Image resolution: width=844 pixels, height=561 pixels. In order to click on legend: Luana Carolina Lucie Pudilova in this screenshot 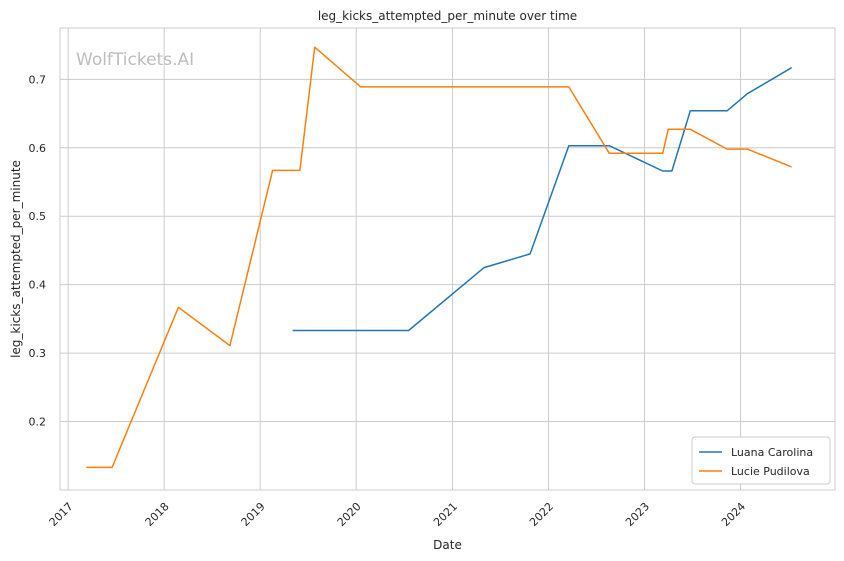, I will do `click(761, 460)`.